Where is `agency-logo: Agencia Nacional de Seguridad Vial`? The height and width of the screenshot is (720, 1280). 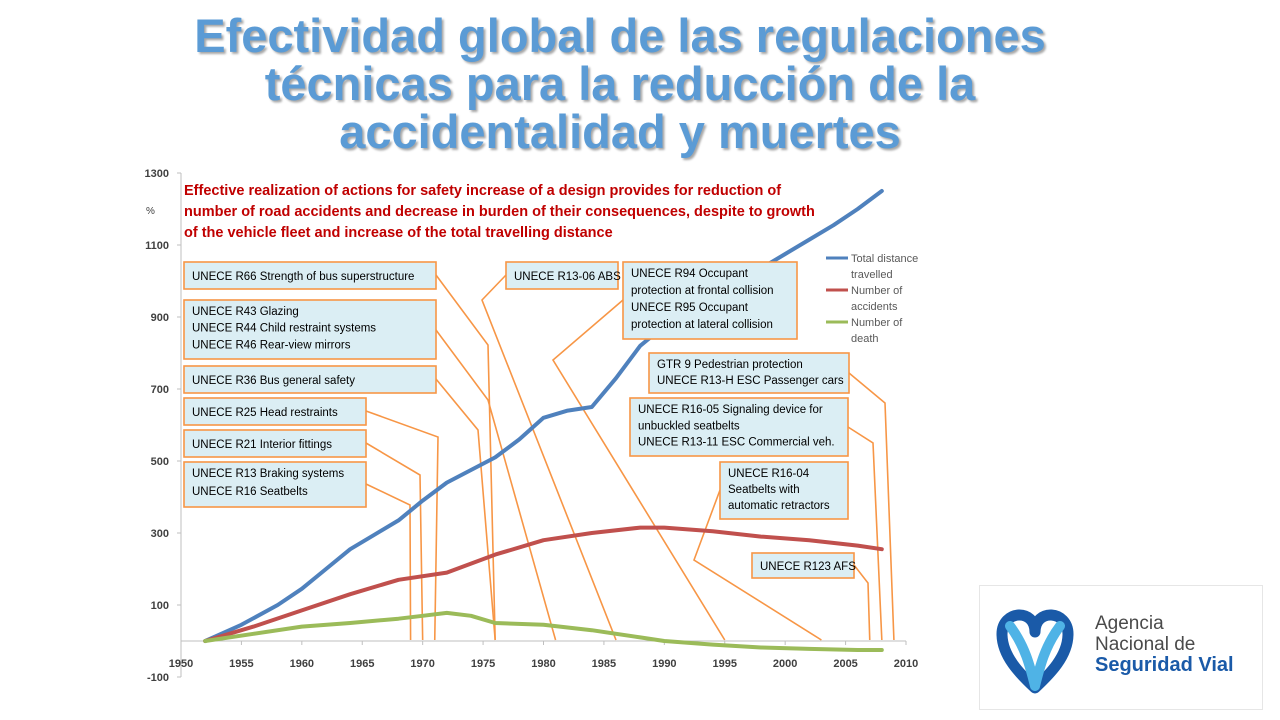 agency-logo: Agencia Nacional de Seguridad Vial is located at coordinates (1121, 647).